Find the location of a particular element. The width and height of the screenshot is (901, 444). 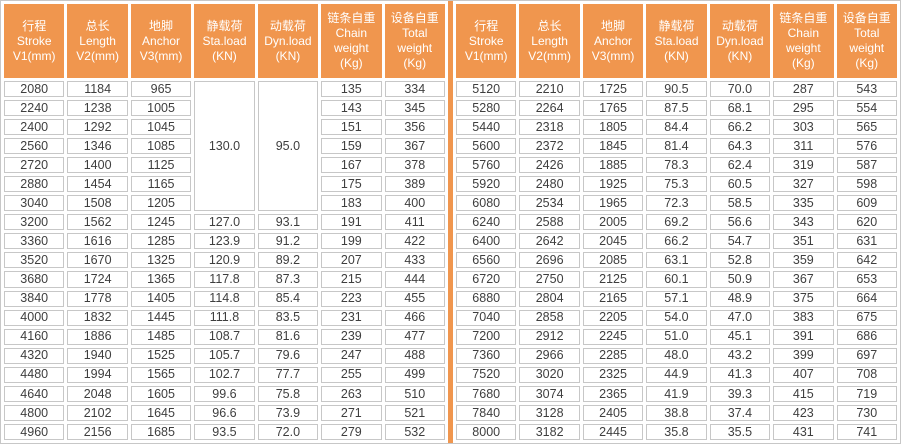

column-header-line: (Kg) is located at coordinates (867, 63).